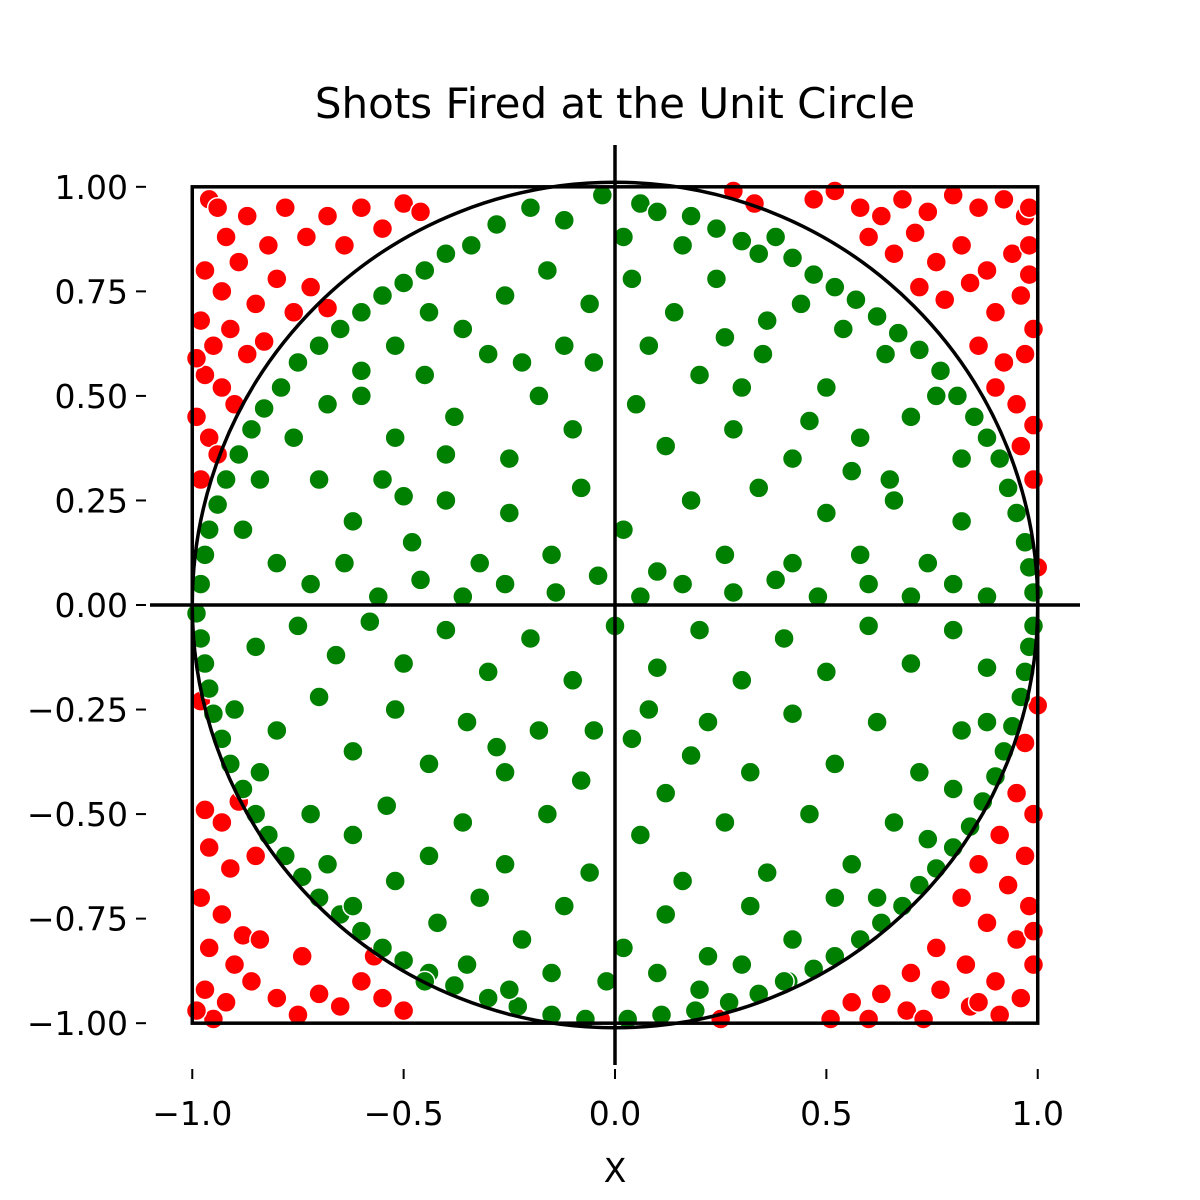 This screenshot has height=1200, width=1200. Describe the element at coordinates (615, 1170) in the screenshot. I see `x-axis-label: X` at that location.